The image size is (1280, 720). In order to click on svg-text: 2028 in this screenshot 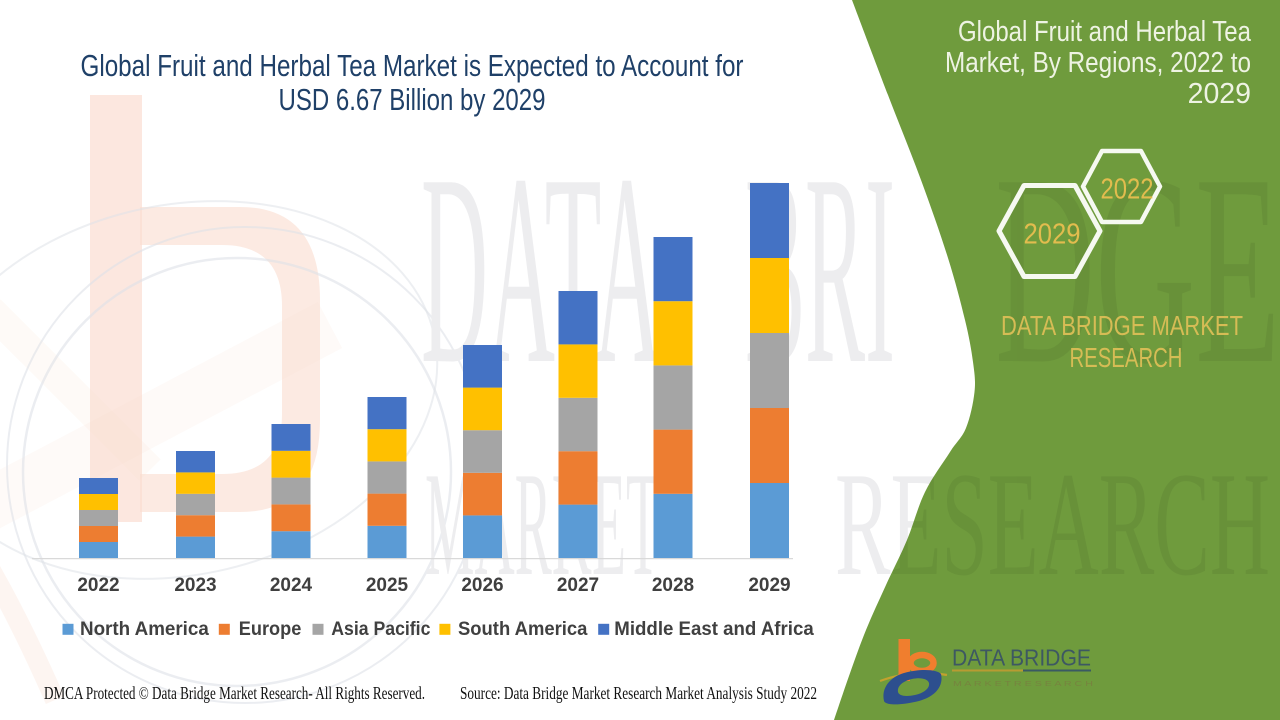, I will do `click(673, 585)`.